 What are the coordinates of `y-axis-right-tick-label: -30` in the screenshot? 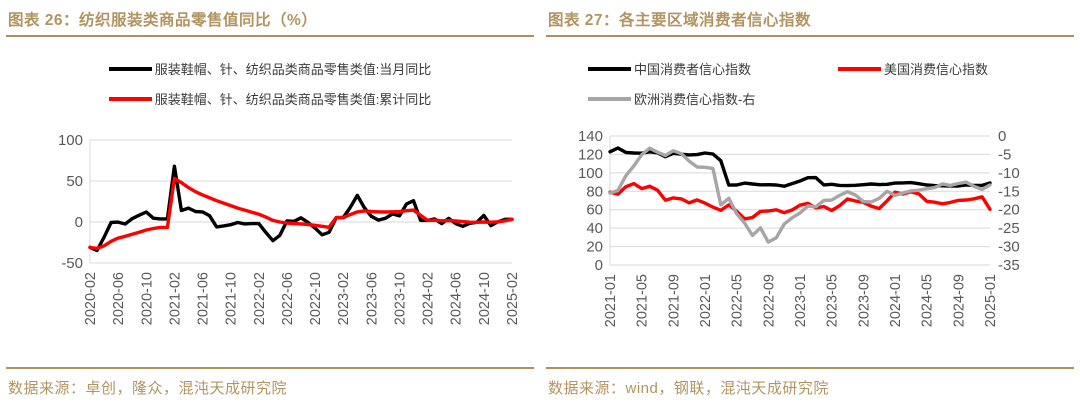 It's located at (1009, 247).